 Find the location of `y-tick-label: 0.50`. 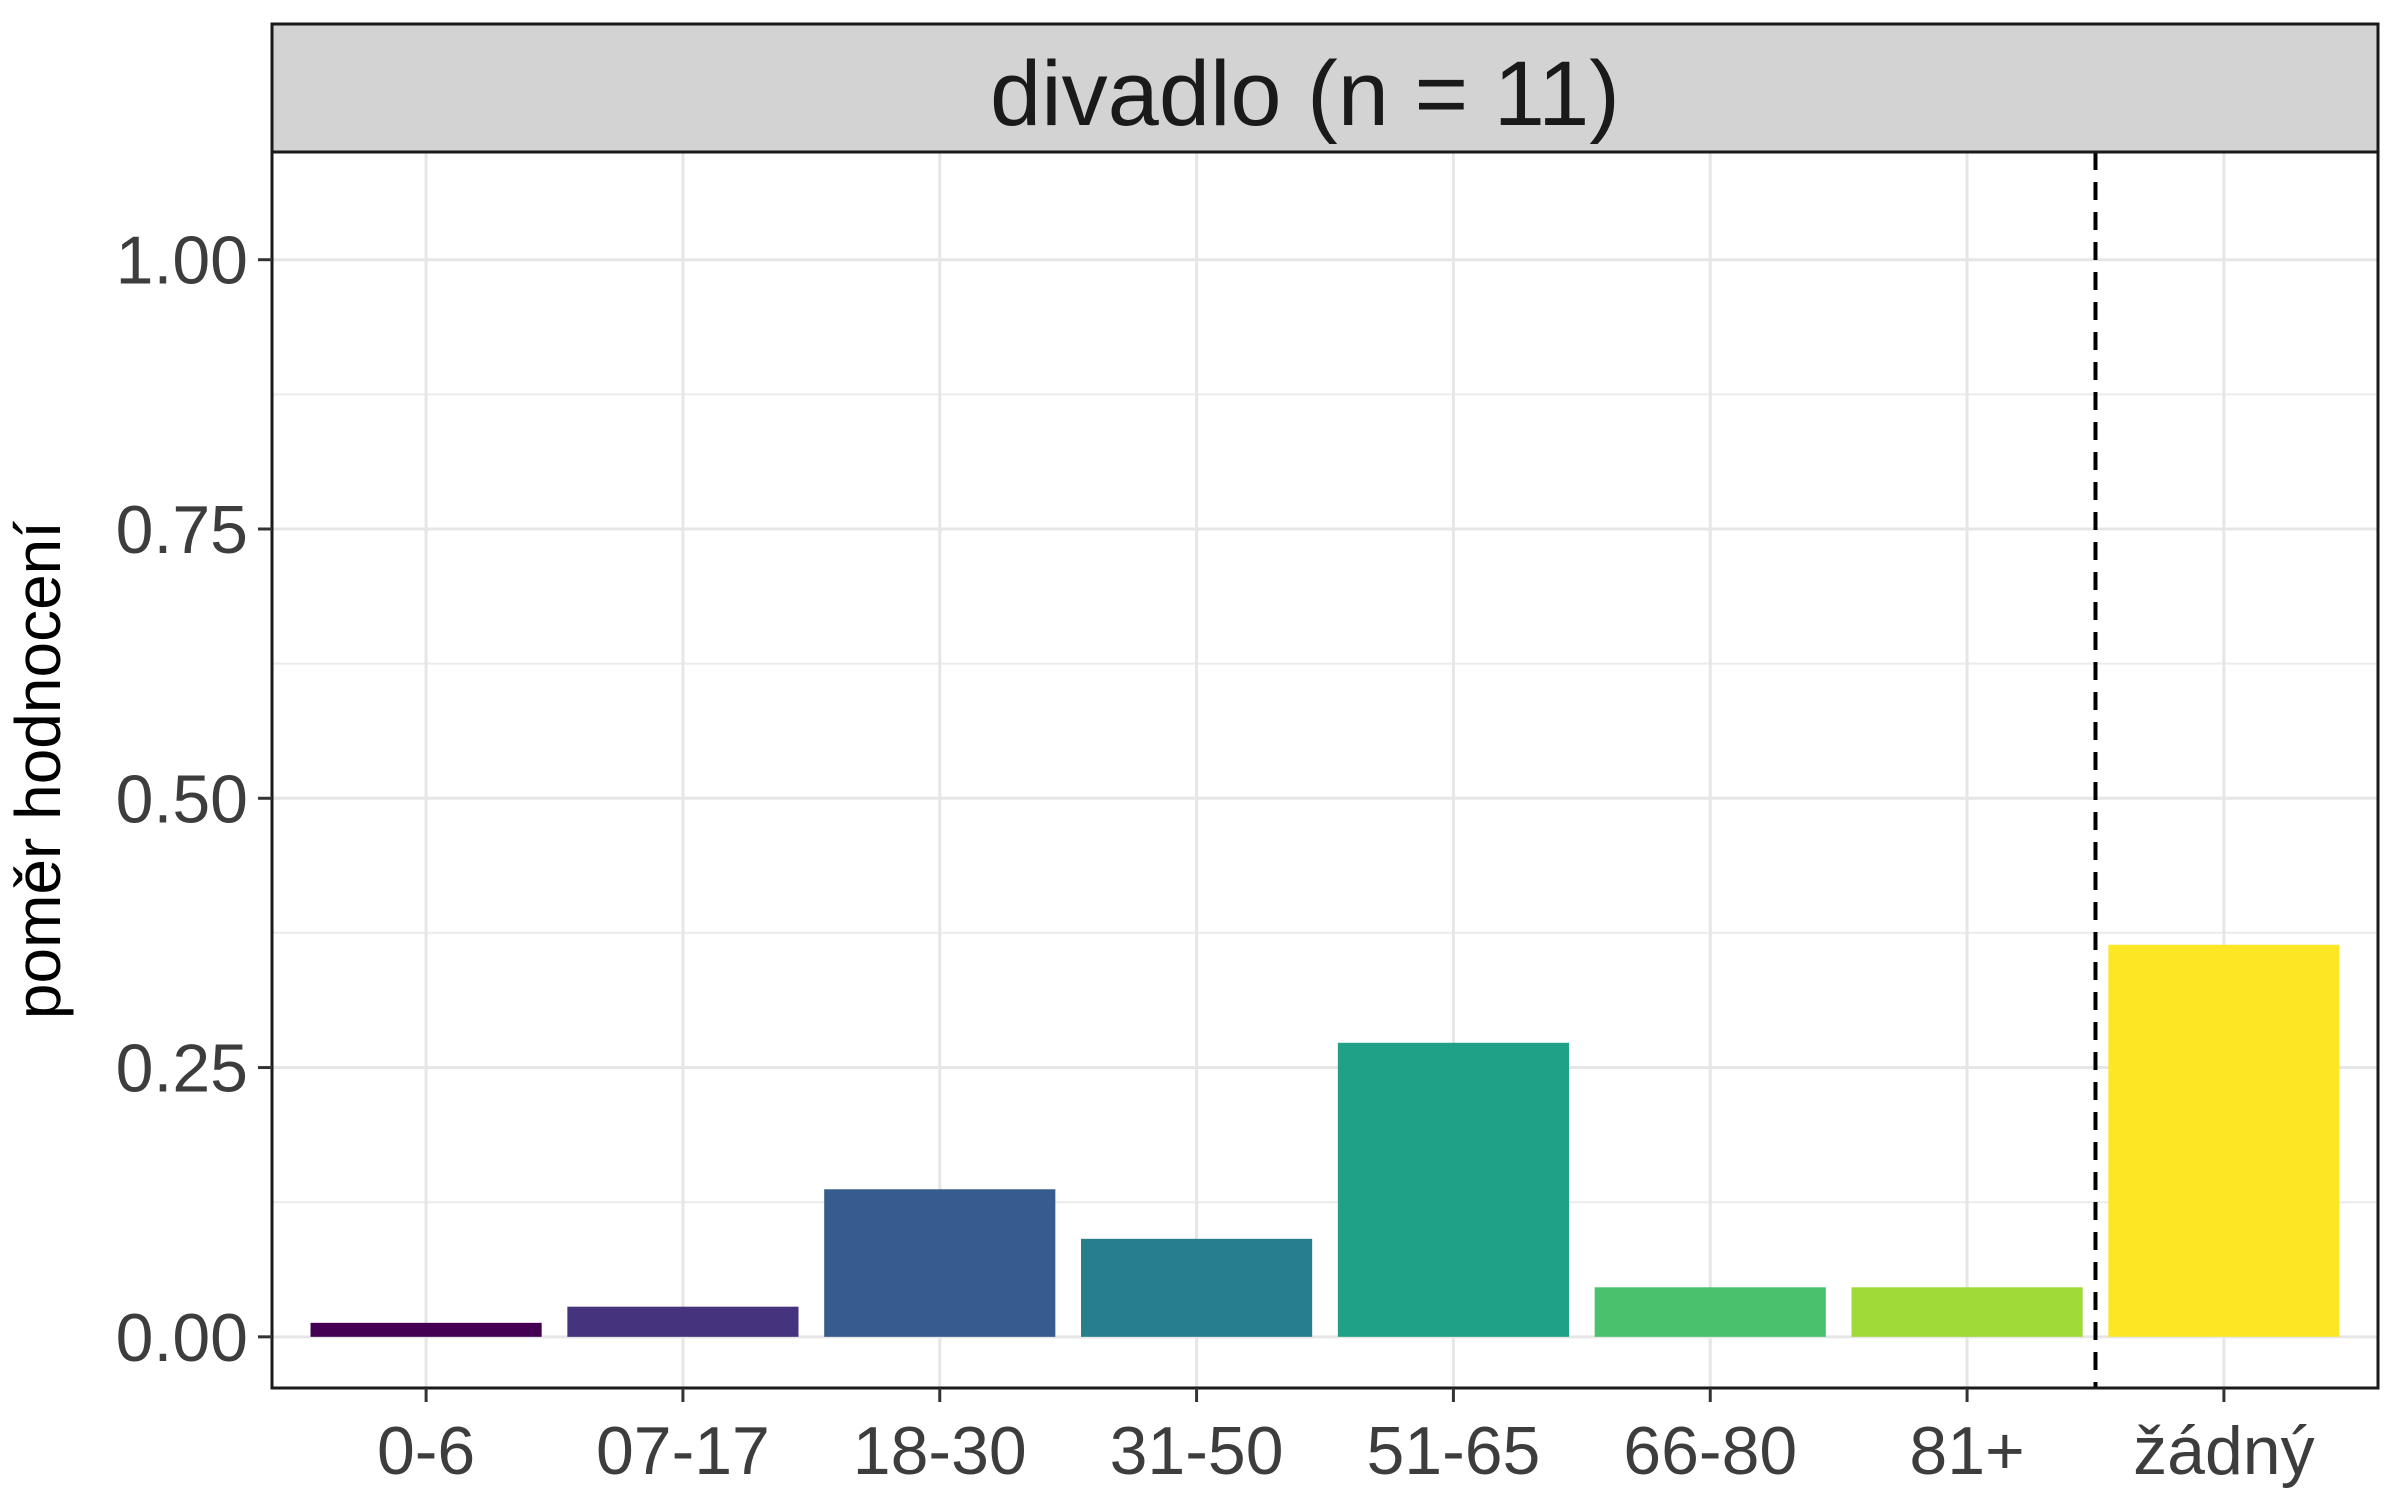

y-tick-label: 0.50 is located at coordinates (182, 799).